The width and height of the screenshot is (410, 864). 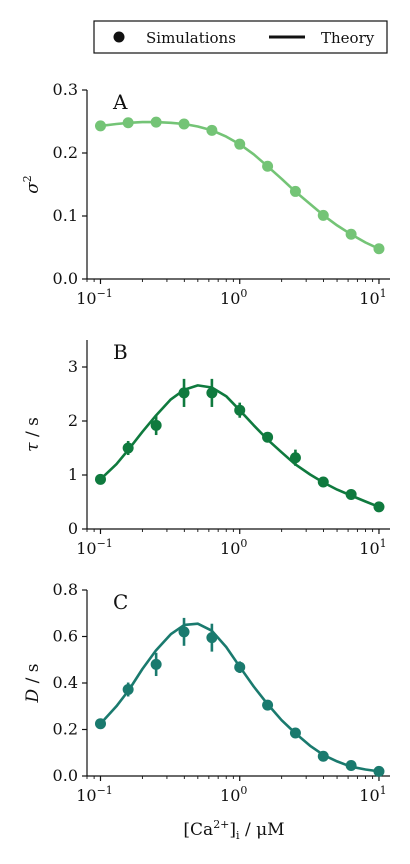 I want to click on panel-label: B, so click(x=120, y=352).